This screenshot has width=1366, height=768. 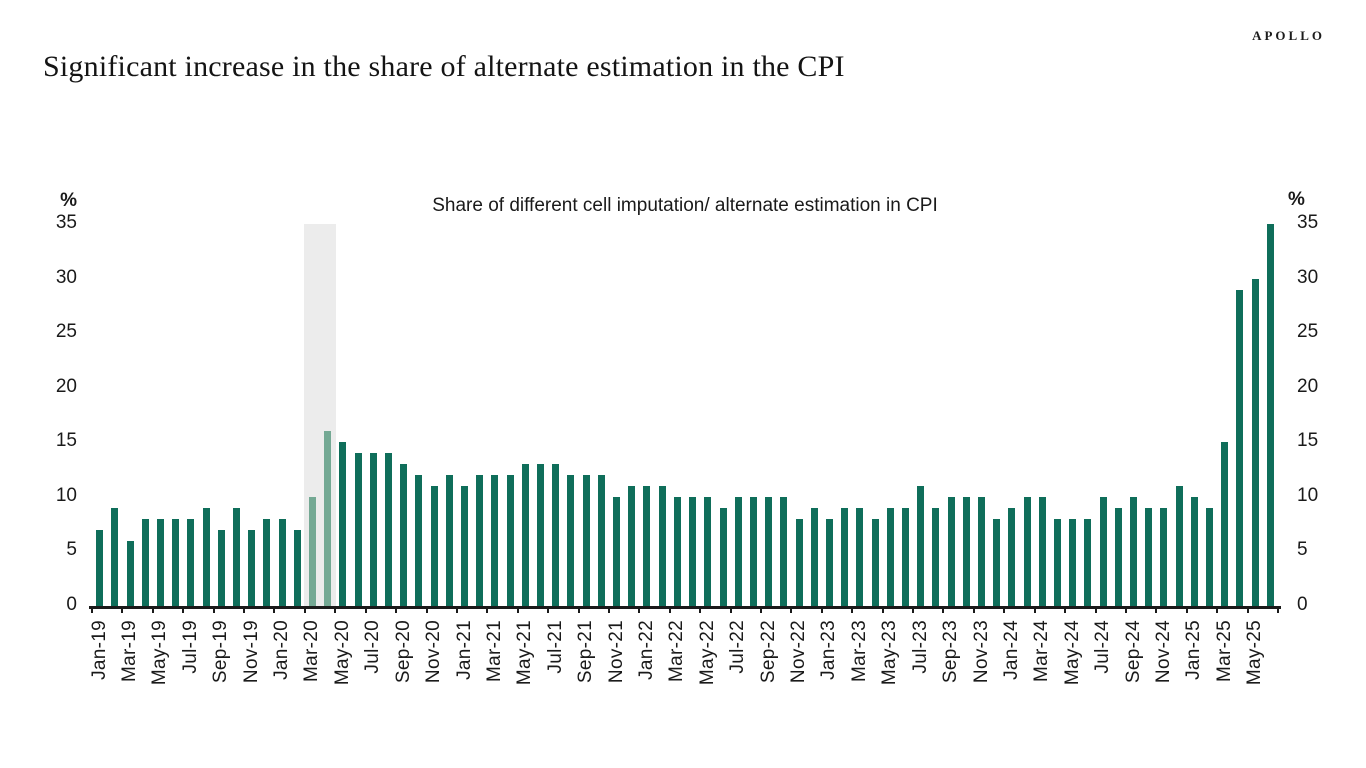 What do you see at coordinates (1302, 550) in the screenshot?
I see `y-axis-label-right-5: 5` at bounding box center [1302, 550].